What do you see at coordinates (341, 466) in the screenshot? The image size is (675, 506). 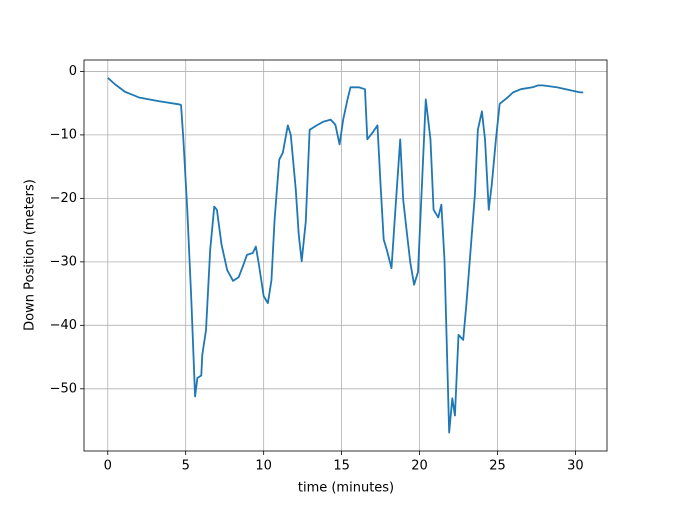 I see `x-tick-label: 15` at bounding box center [341, 466].